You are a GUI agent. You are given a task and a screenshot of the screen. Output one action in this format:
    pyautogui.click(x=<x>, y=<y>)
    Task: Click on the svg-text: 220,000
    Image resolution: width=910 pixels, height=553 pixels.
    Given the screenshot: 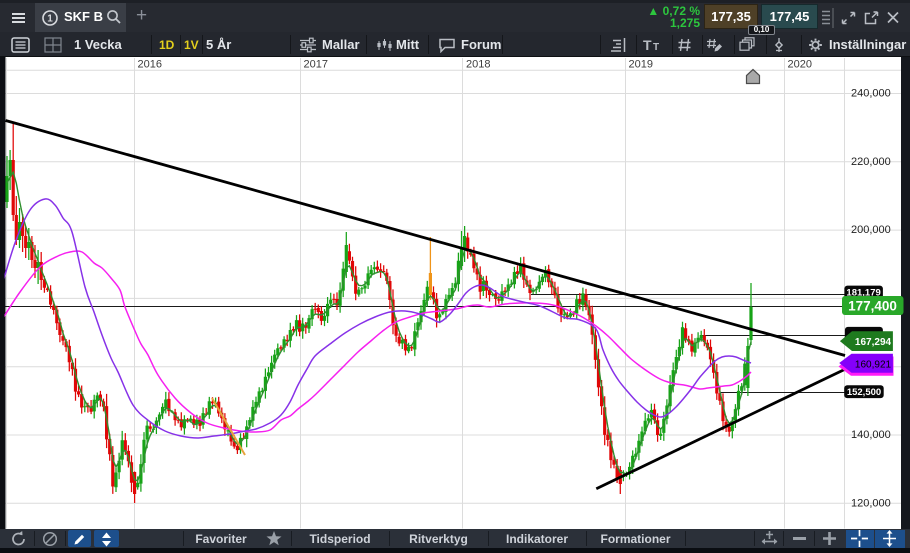 What is the action you would take?
    pyautogui.click(x=871, y=162)
    